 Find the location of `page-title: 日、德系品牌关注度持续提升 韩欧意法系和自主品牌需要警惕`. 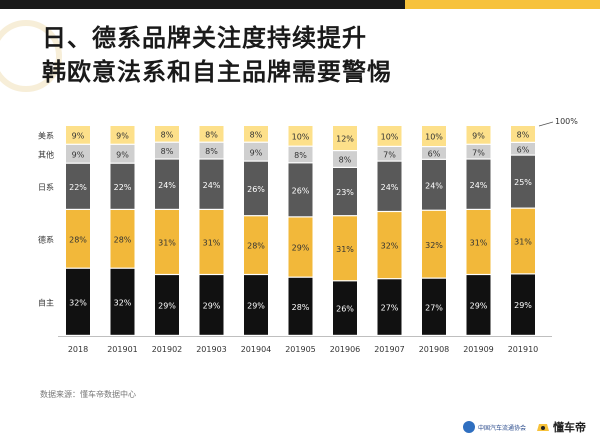

page-title: 日、德系品牌关注度持续提升 韩欧意法系和自主品牌需要警惕 is located at coordinates (217, 55).